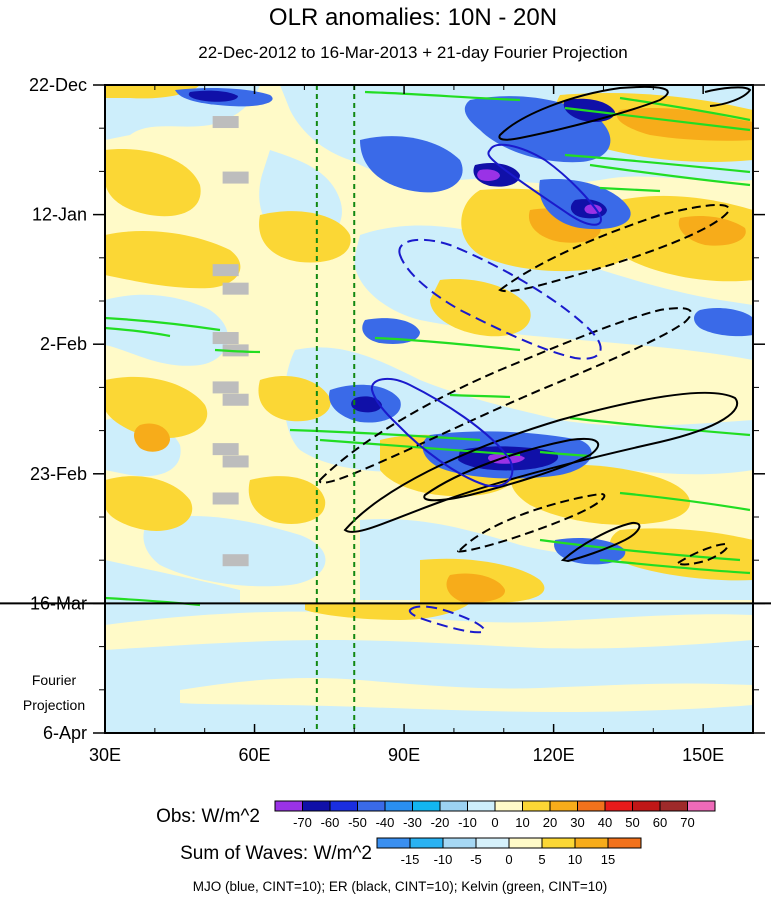 The image size is (771, 899). I want to click on colorbar-level-label: -70, so click(302, 822).